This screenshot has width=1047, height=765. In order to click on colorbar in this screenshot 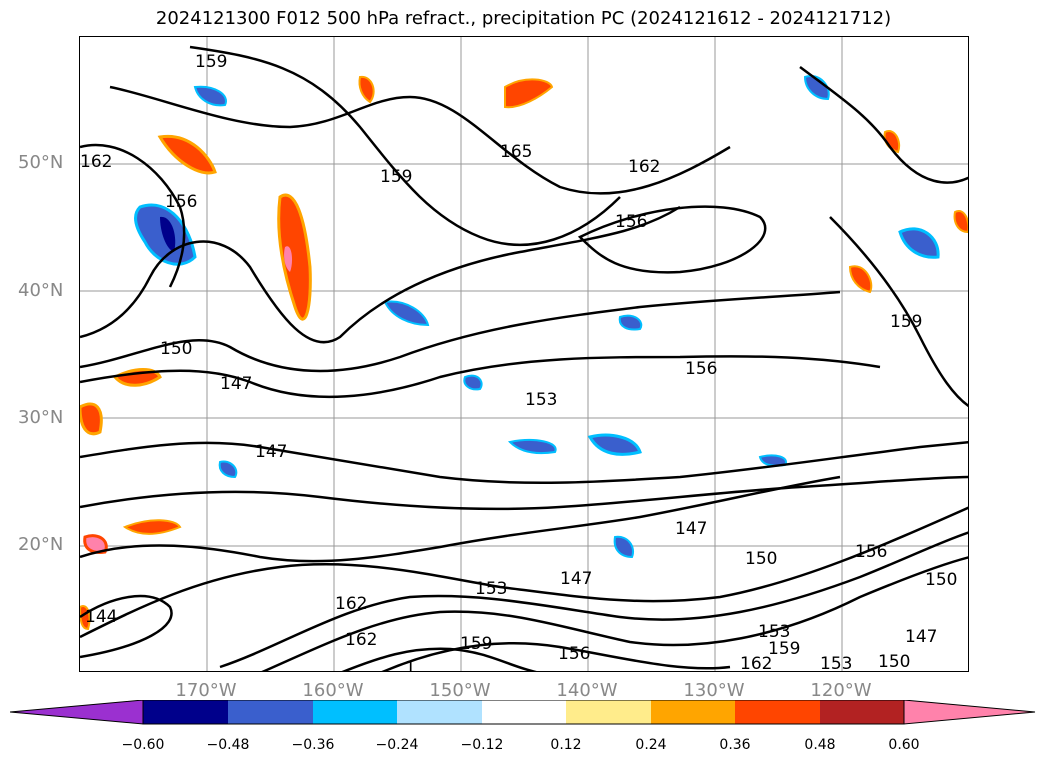, I will do `click(523, 712)`.